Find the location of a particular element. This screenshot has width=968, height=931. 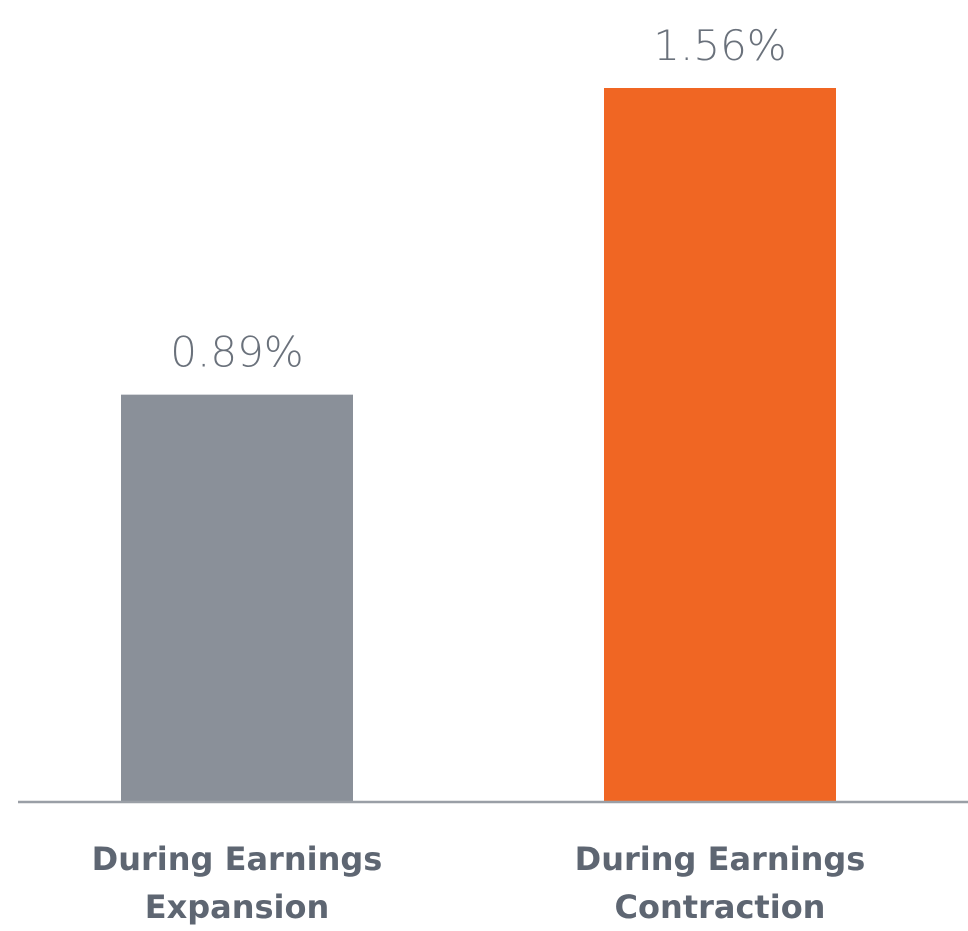

bar is located at coordinates (237, 598).